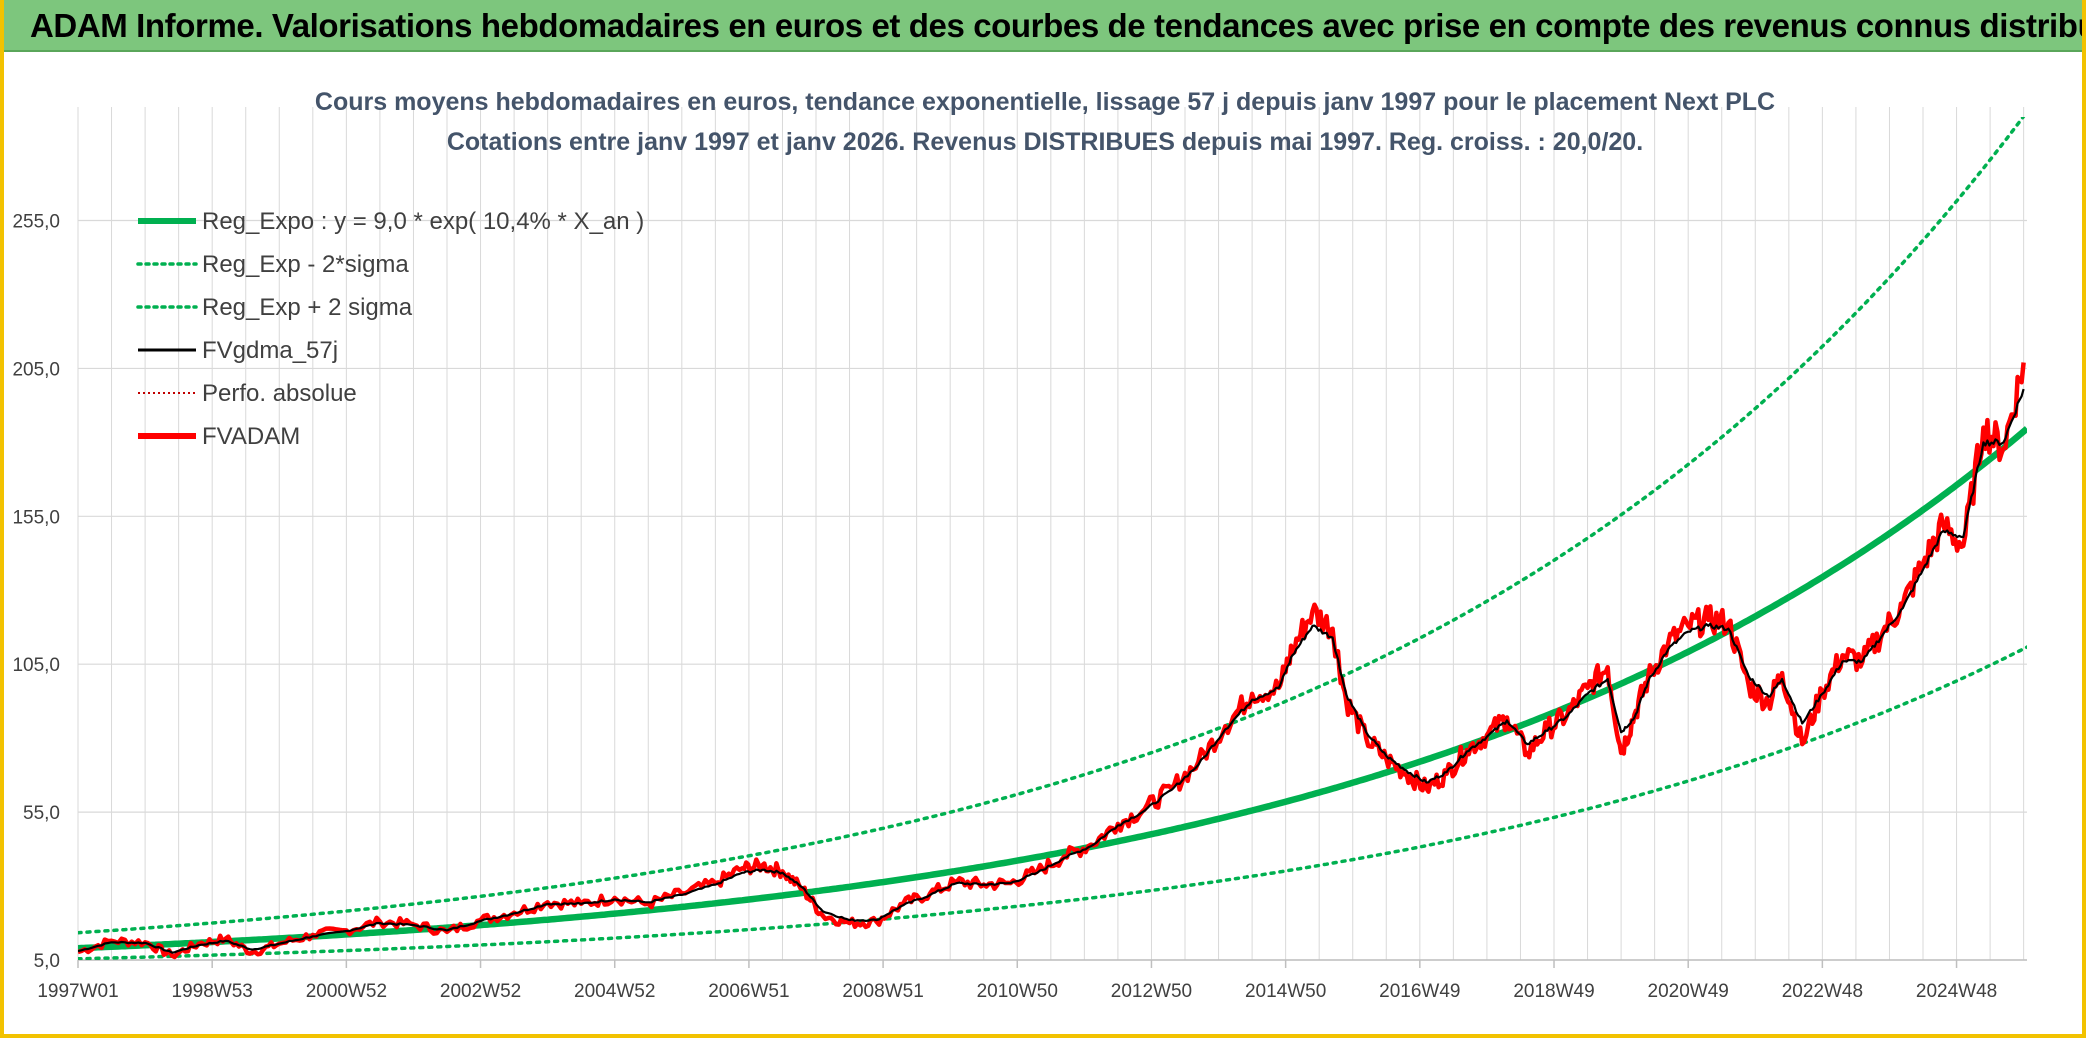 The width and height of the screenshot is (2086, 1038). I want to click on x-tick-label: 2014W50, so click(1285, 991).